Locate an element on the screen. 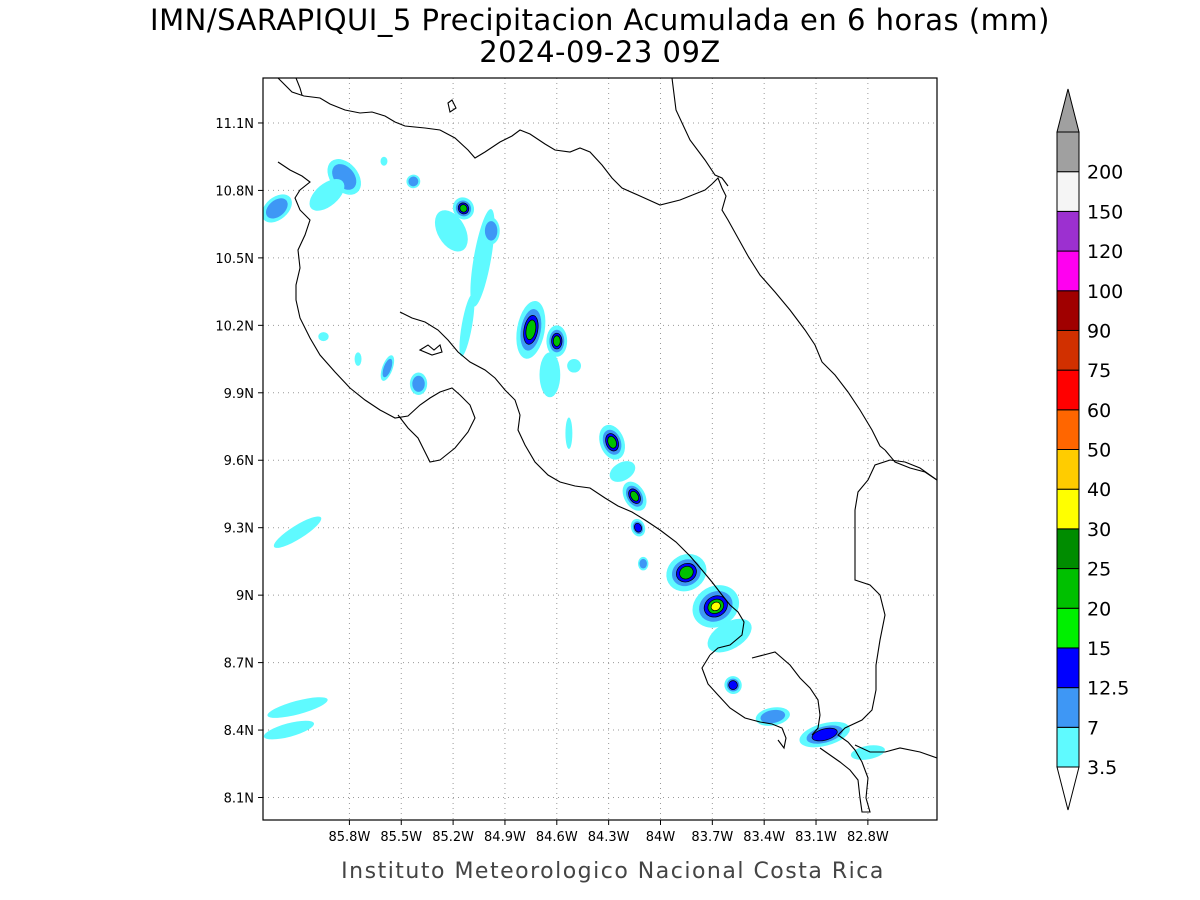 The width and height of the screenshot is (1200, 900). colorbar-min-arrow is located at coordinates (1068, 788).